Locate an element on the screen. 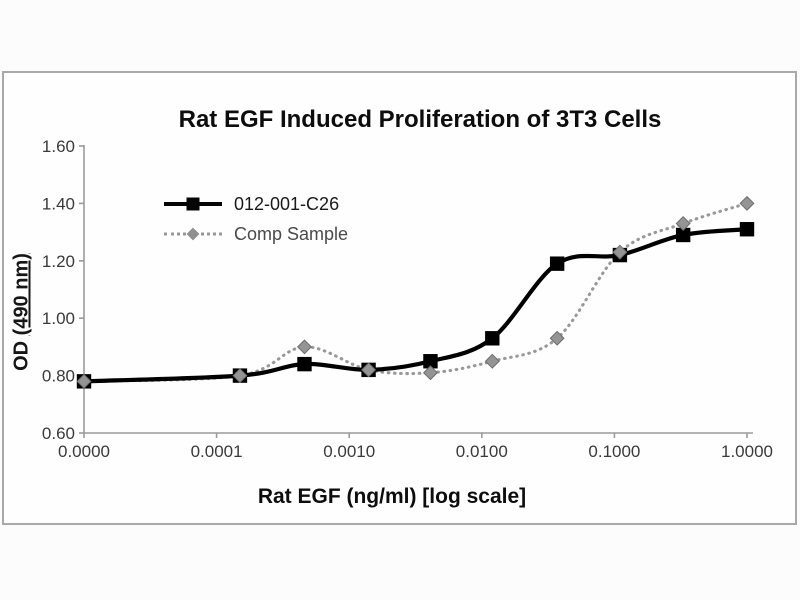 This screenshot has width=800, height=600. legend-solid-line-square-icon is located at coordinates (193, 204).